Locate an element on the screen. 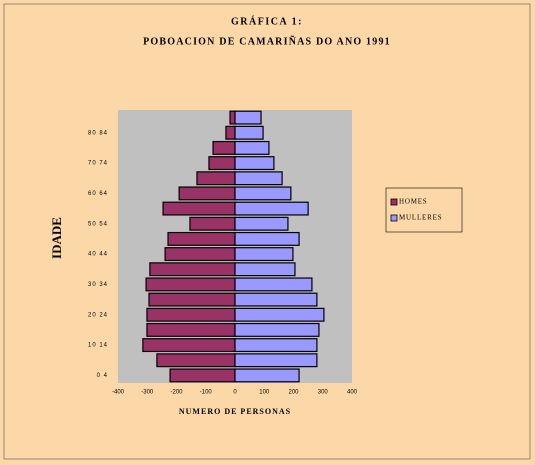  x-tick-label: -100 is located at coordinates (206, 393).